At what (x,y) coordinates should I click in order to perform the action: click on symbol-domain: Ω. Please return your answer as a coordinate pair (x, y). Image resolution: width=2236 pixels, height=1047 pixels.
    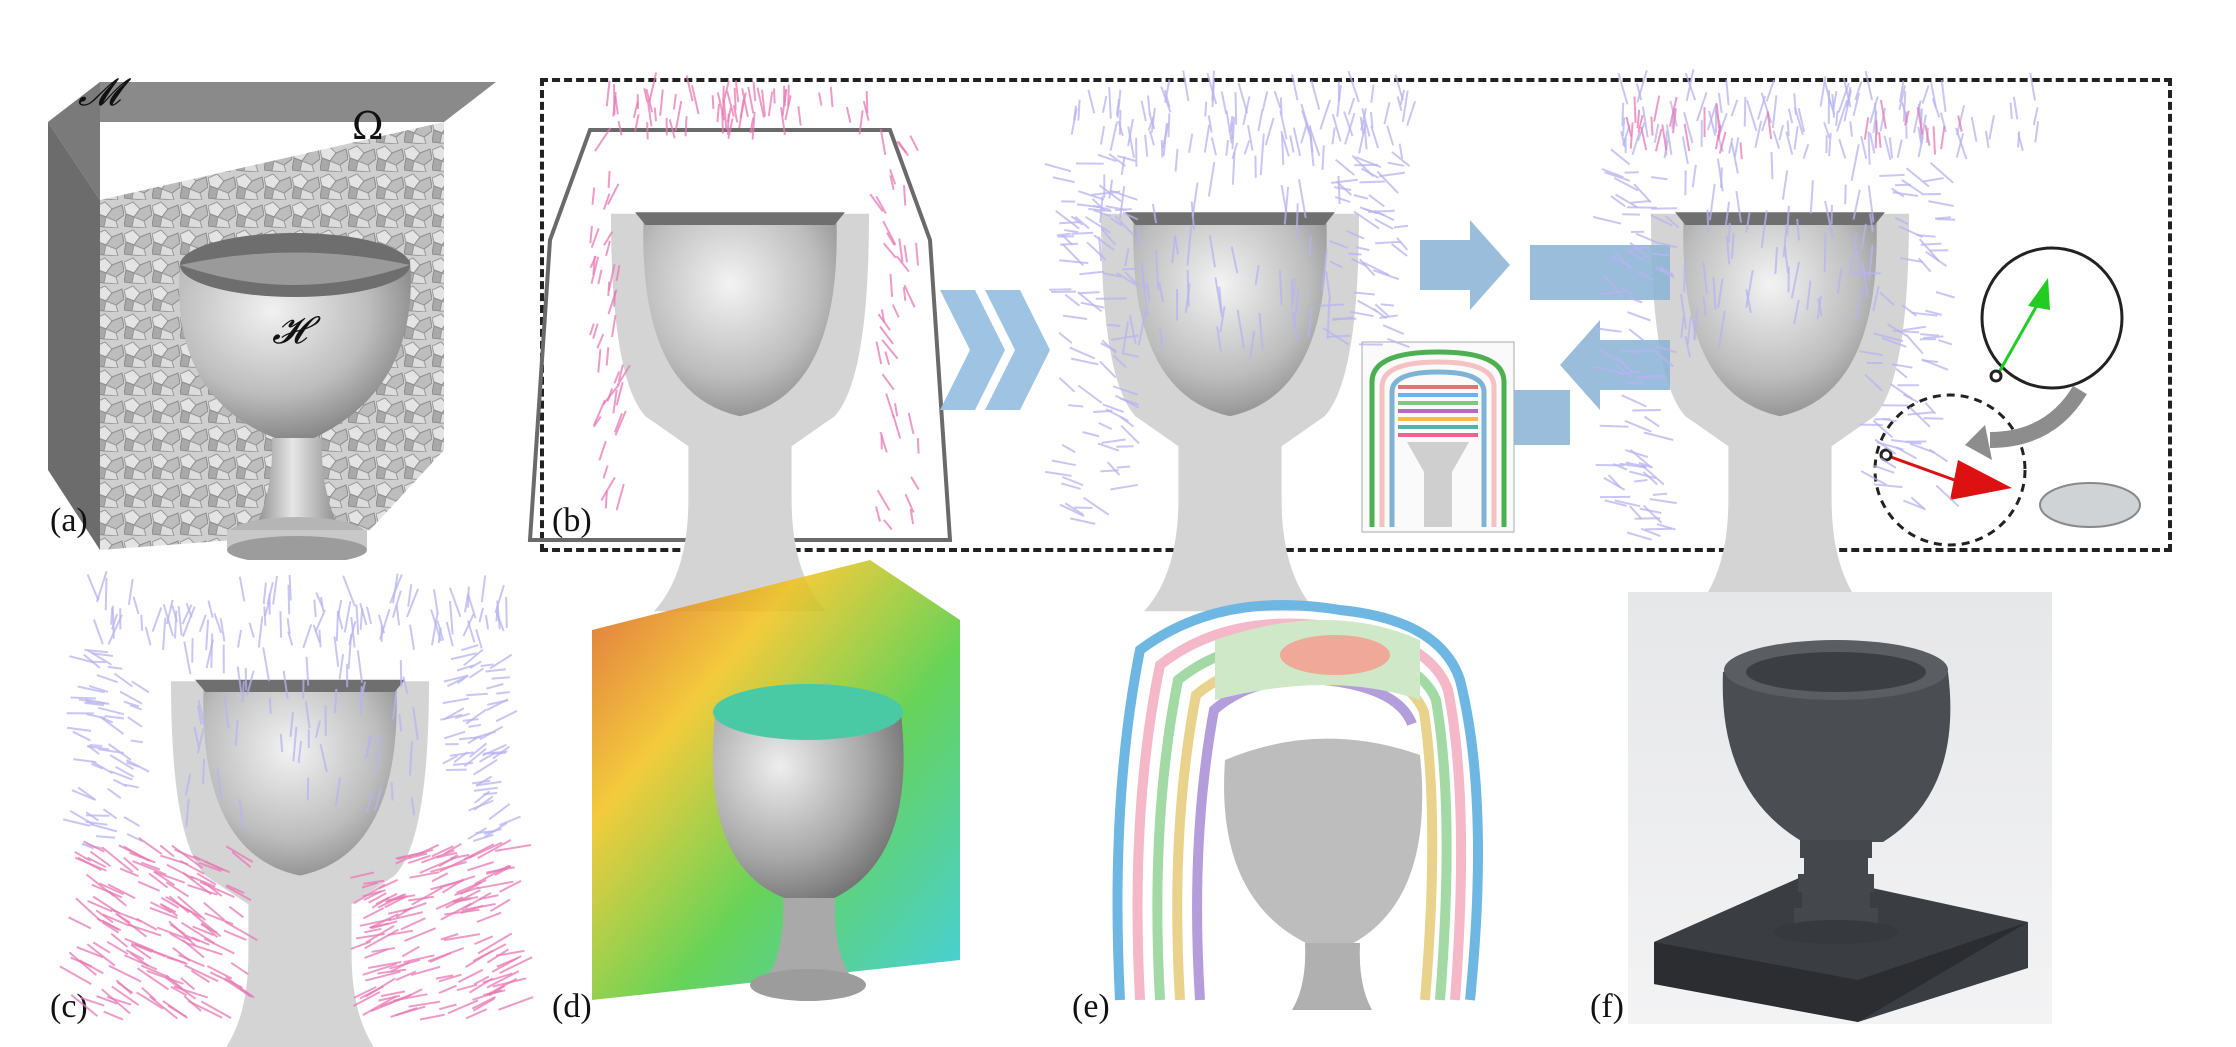
    Looking at the image, I should click on (368, 126).